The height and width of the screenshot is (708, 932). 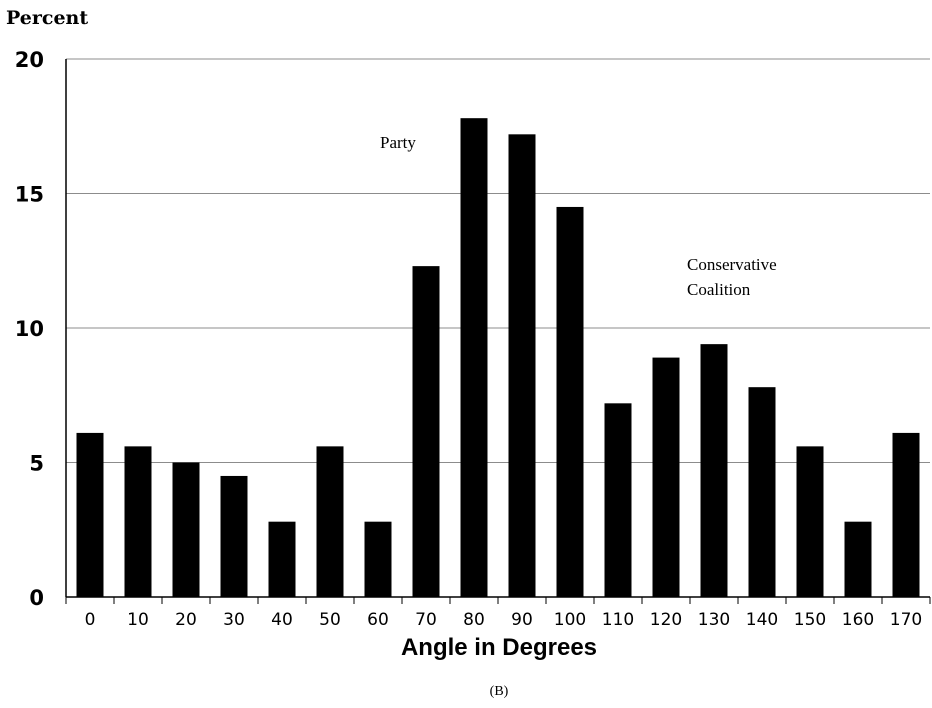 What do you see at coordinates (732, 264) in the screenshot?
I see `annotation-conservative: Conservative` at bounding box center [732, 264].